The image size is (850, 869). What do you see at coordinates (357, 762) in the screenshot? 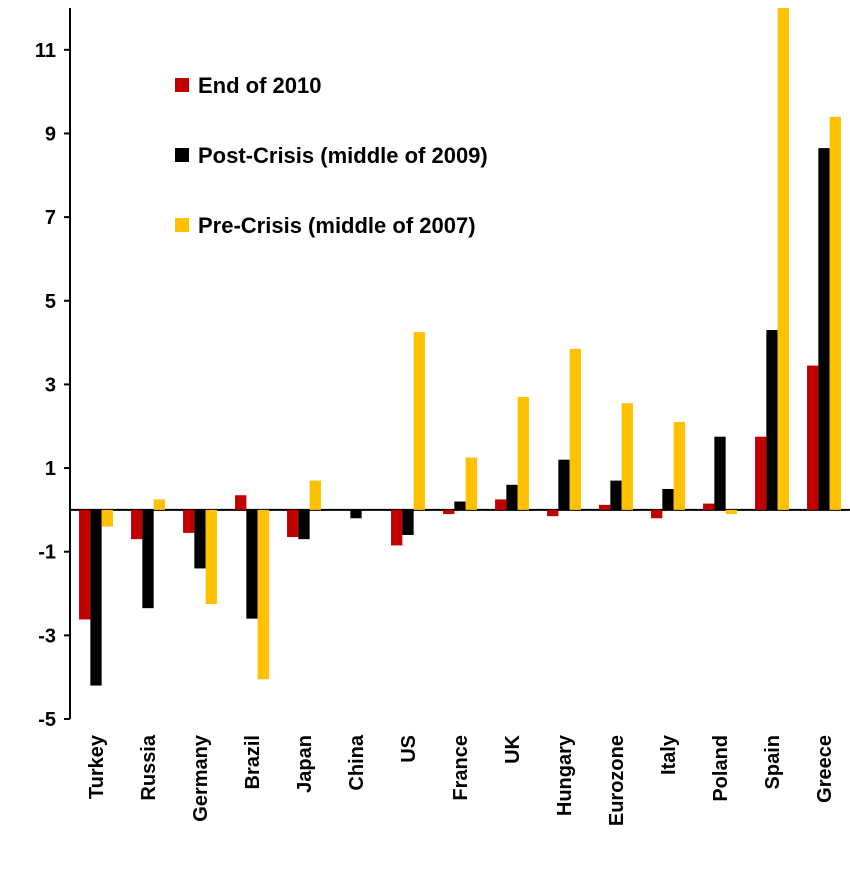
I see `x-tick-label: China` at bounding box center [357, 762].